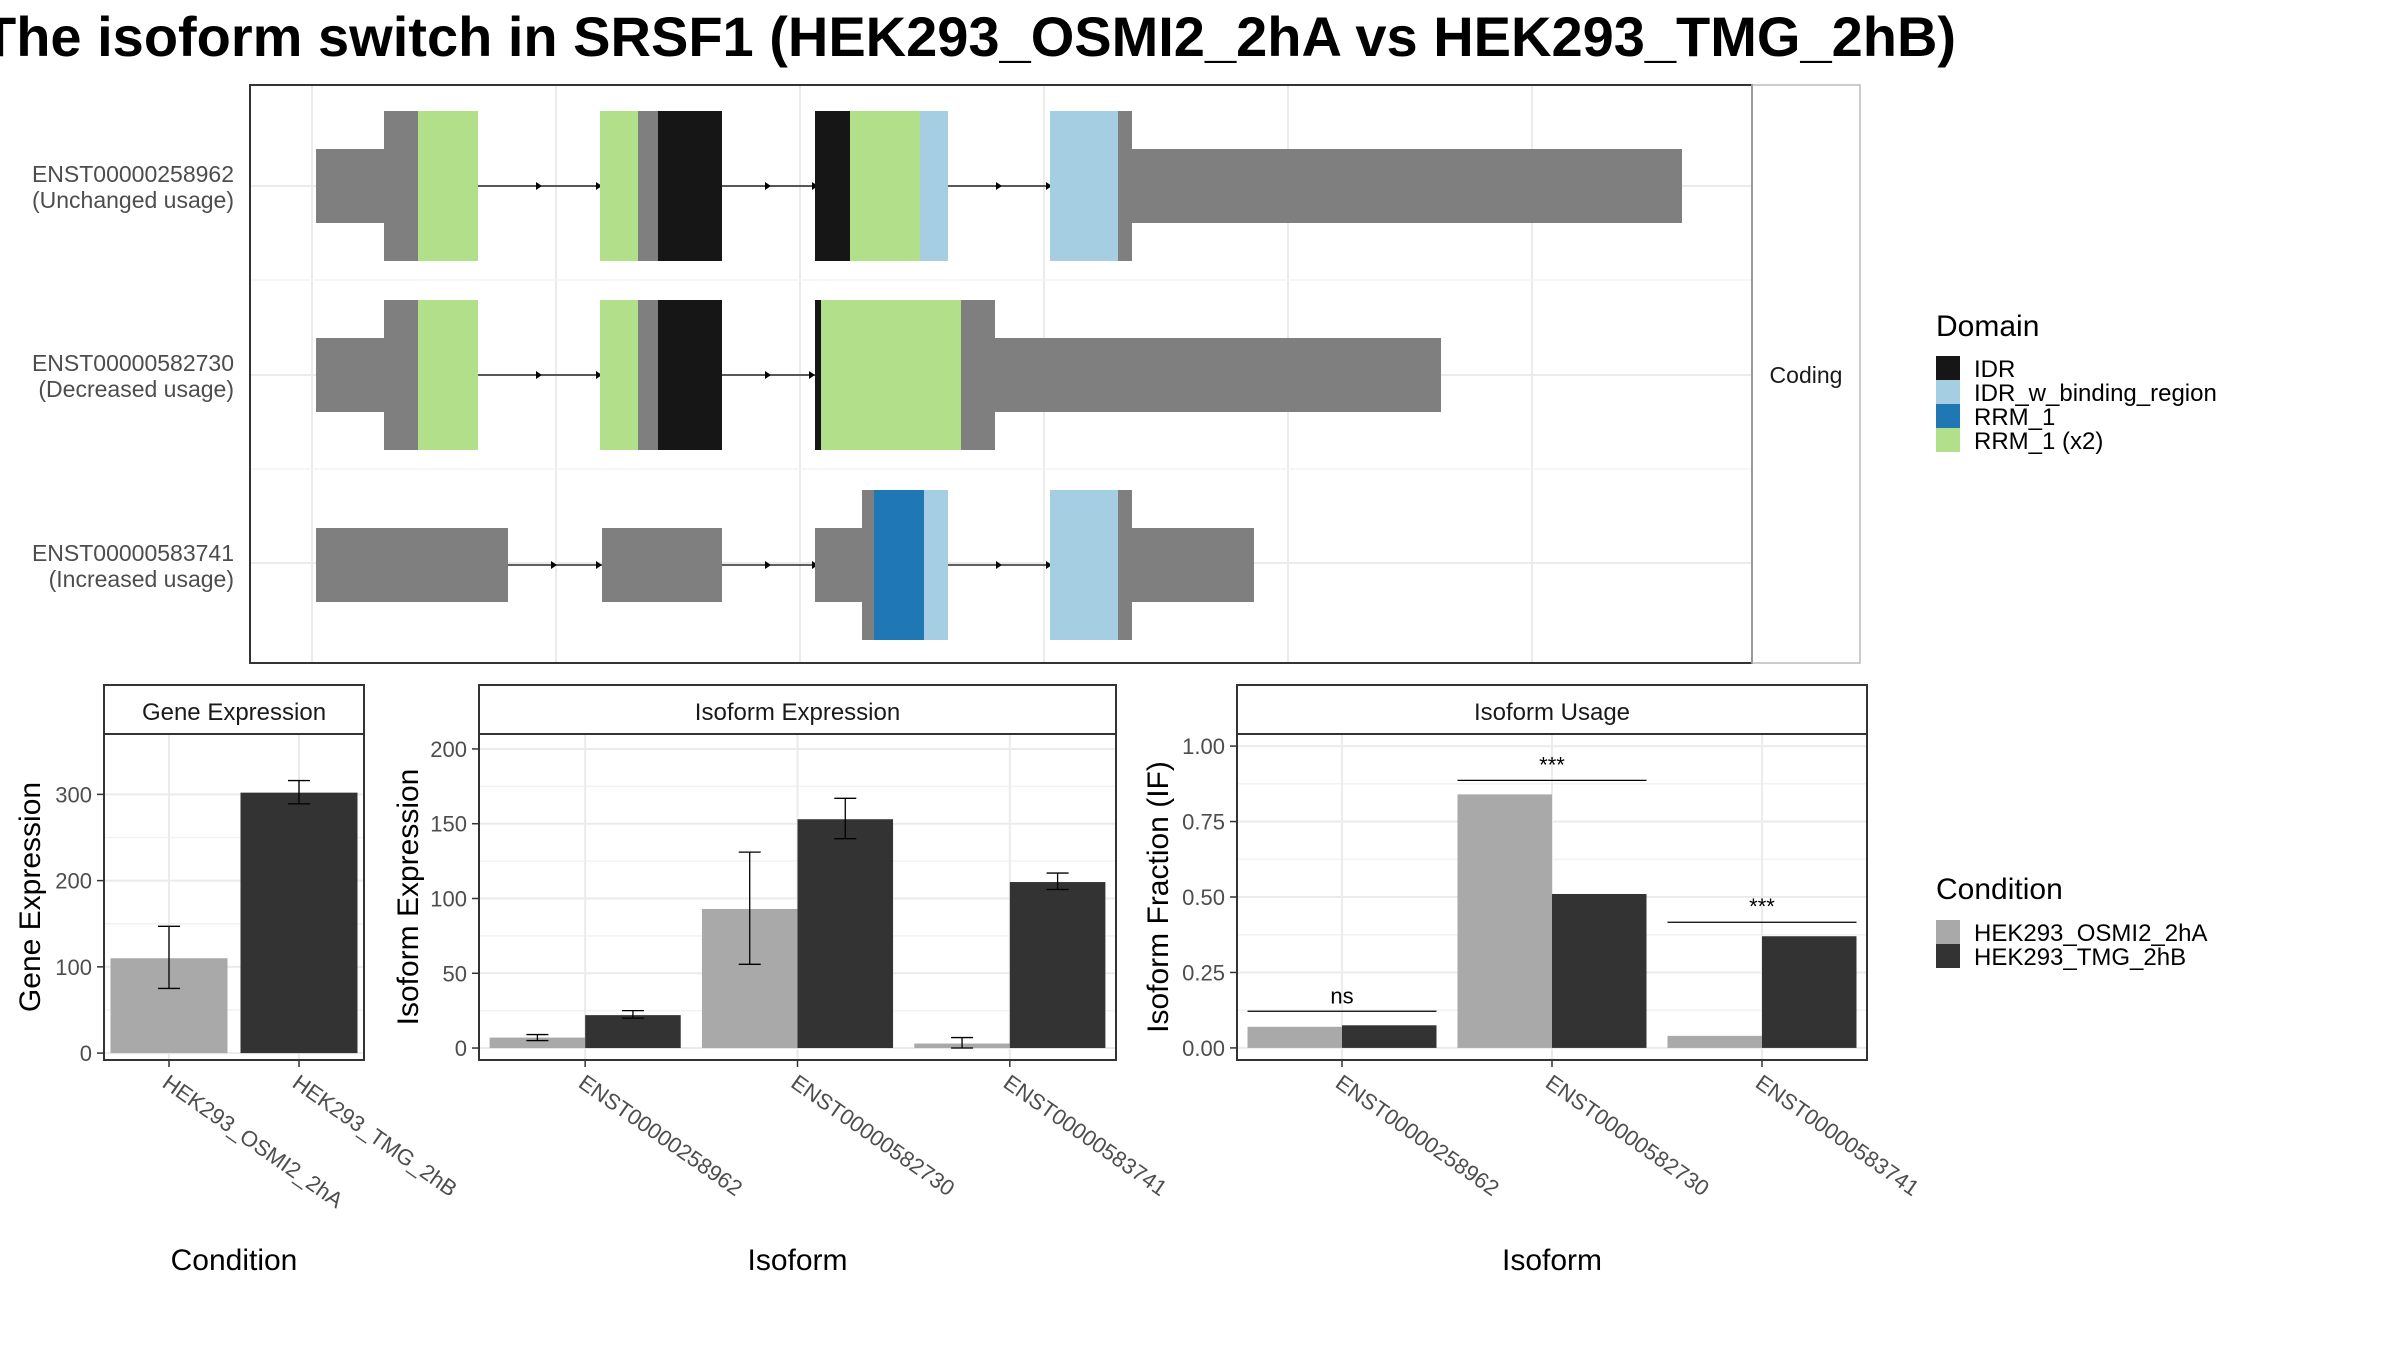 The height and width of the screenshot is (1350, 2400). I want to click on y-tick-label: 0.00, so click(1203, 1048).